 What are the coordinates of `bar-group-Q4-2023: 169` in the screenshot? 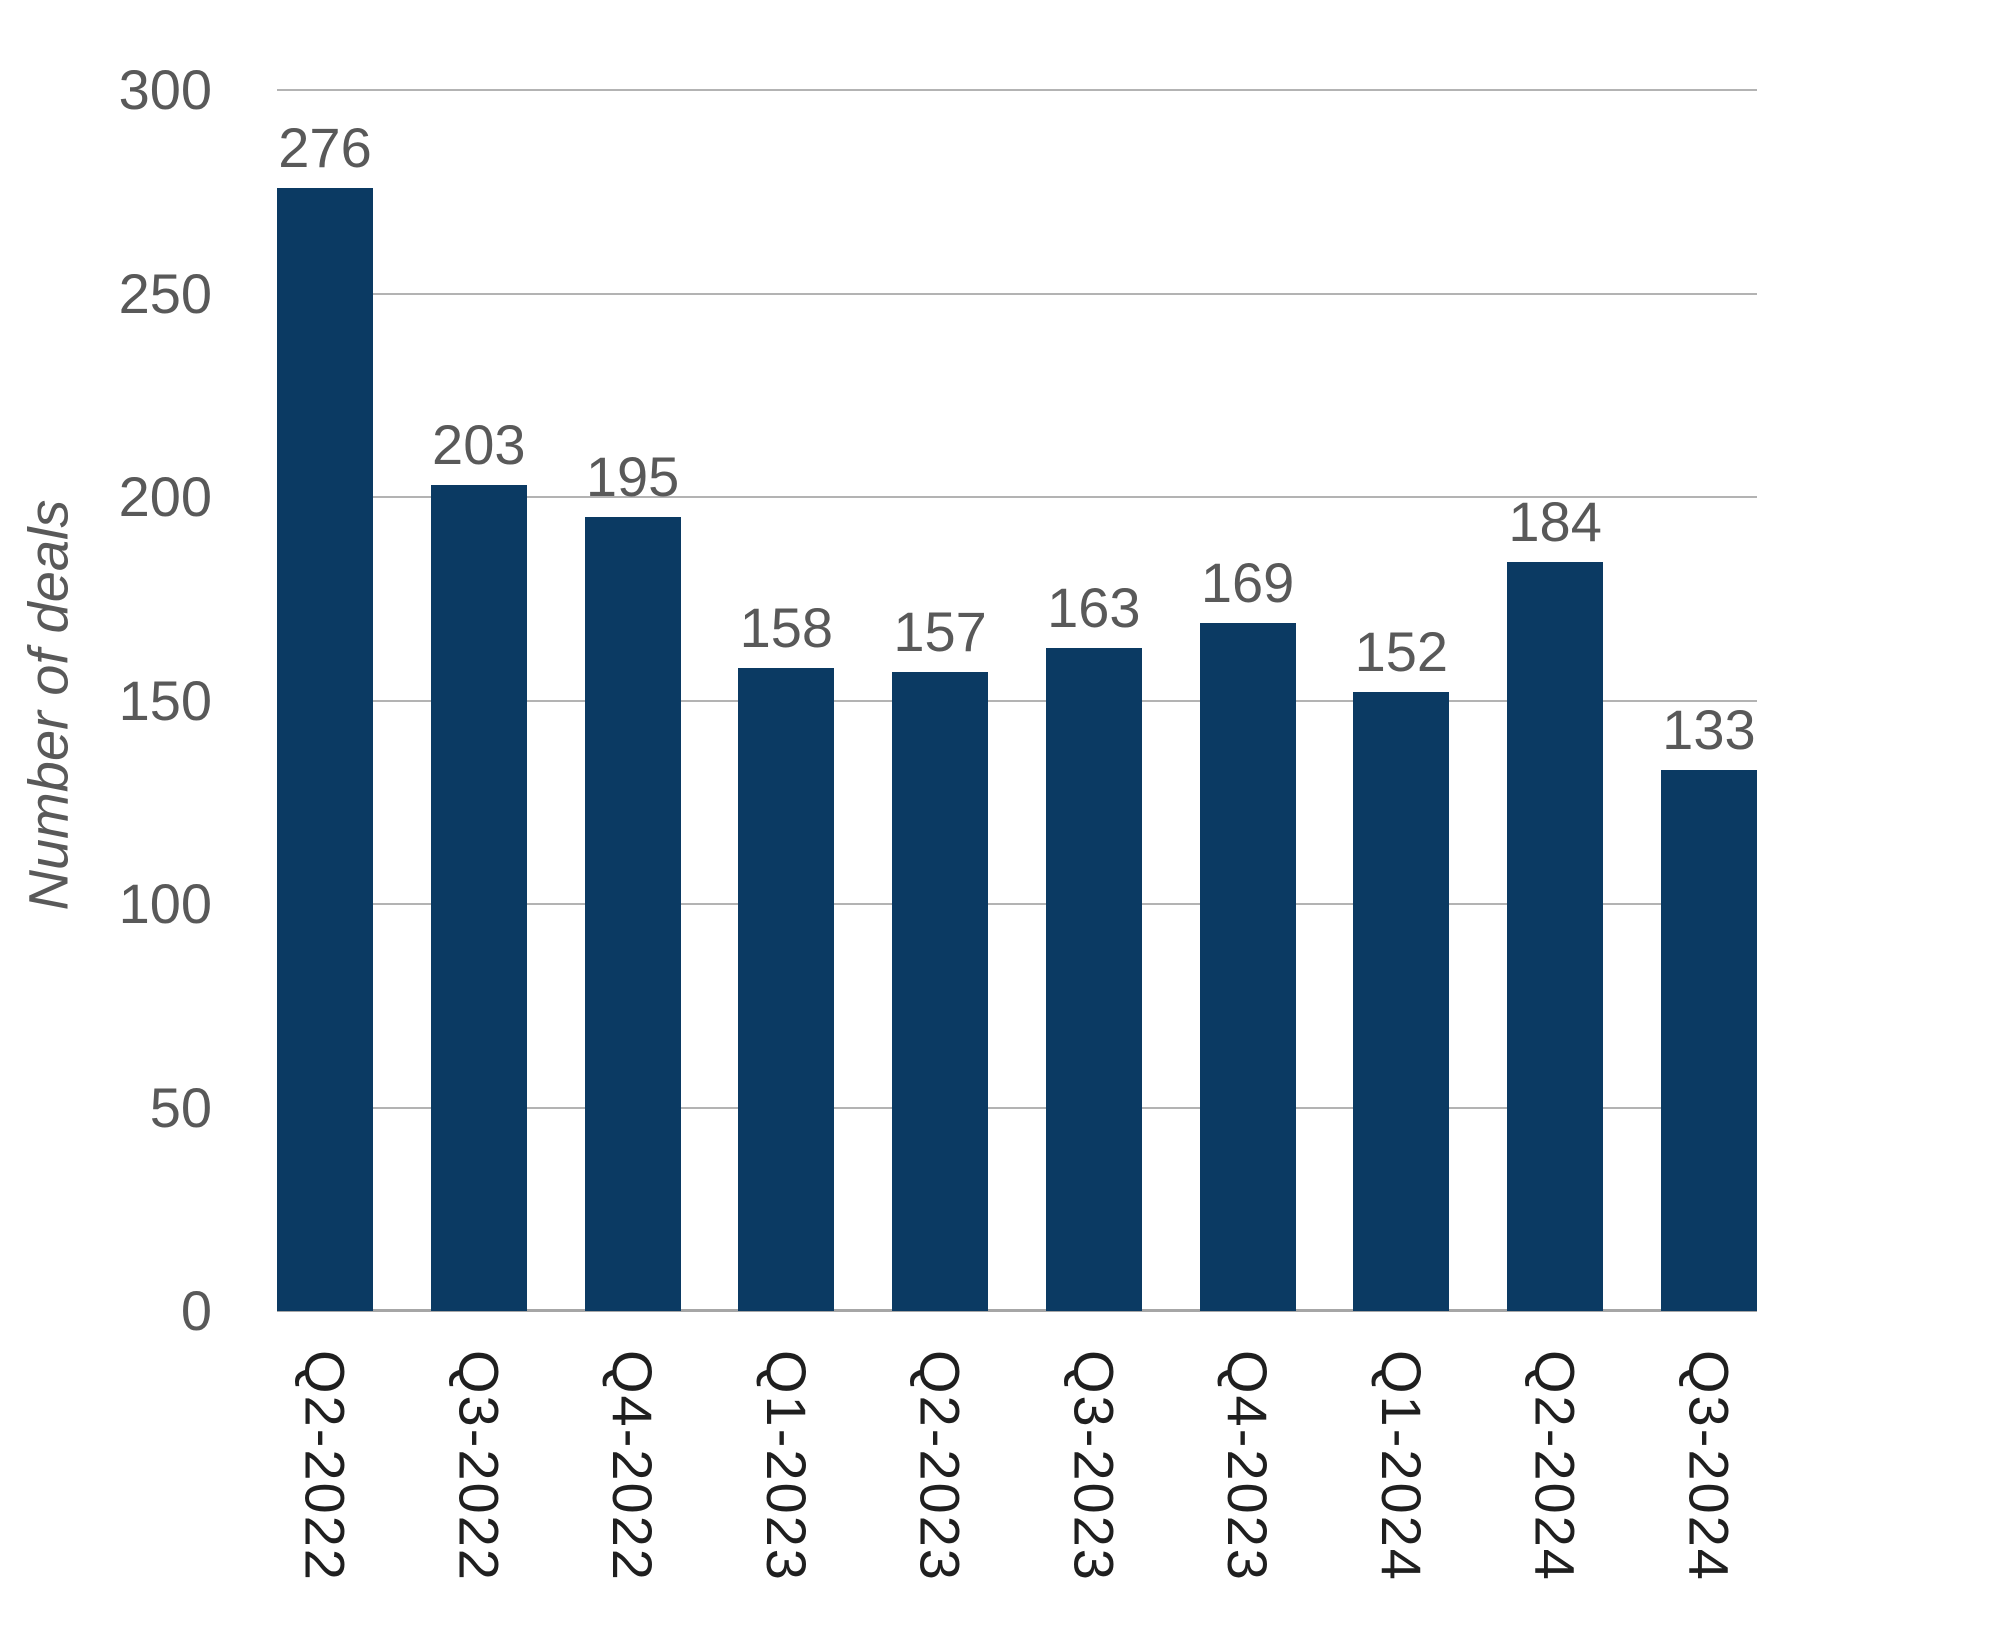 It's located at (1247, 700).